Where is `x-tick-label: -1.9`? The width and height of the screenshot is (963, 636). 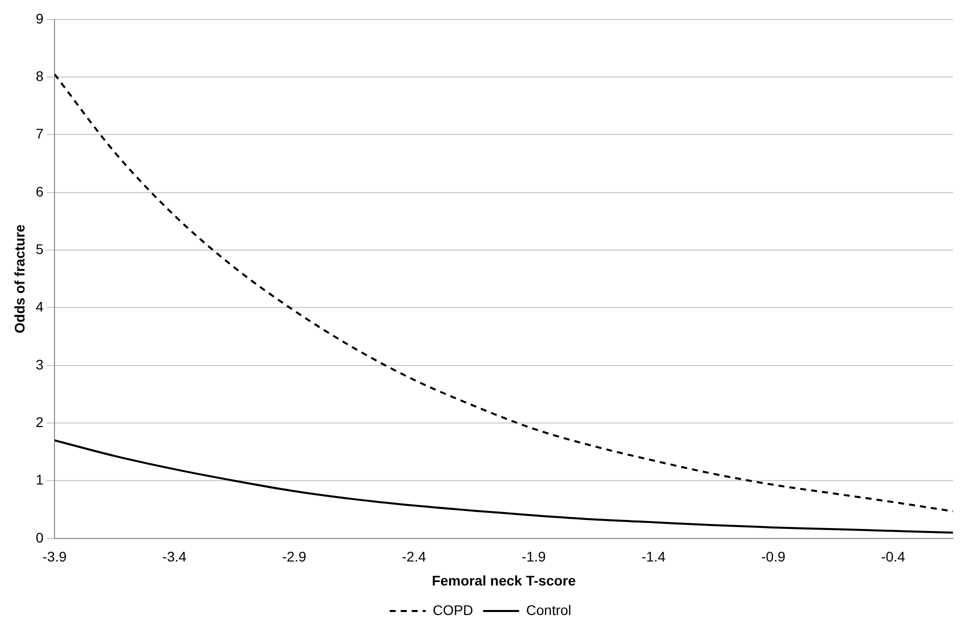
x-tick-label: -1.9 is located at coordinates (534, 556).